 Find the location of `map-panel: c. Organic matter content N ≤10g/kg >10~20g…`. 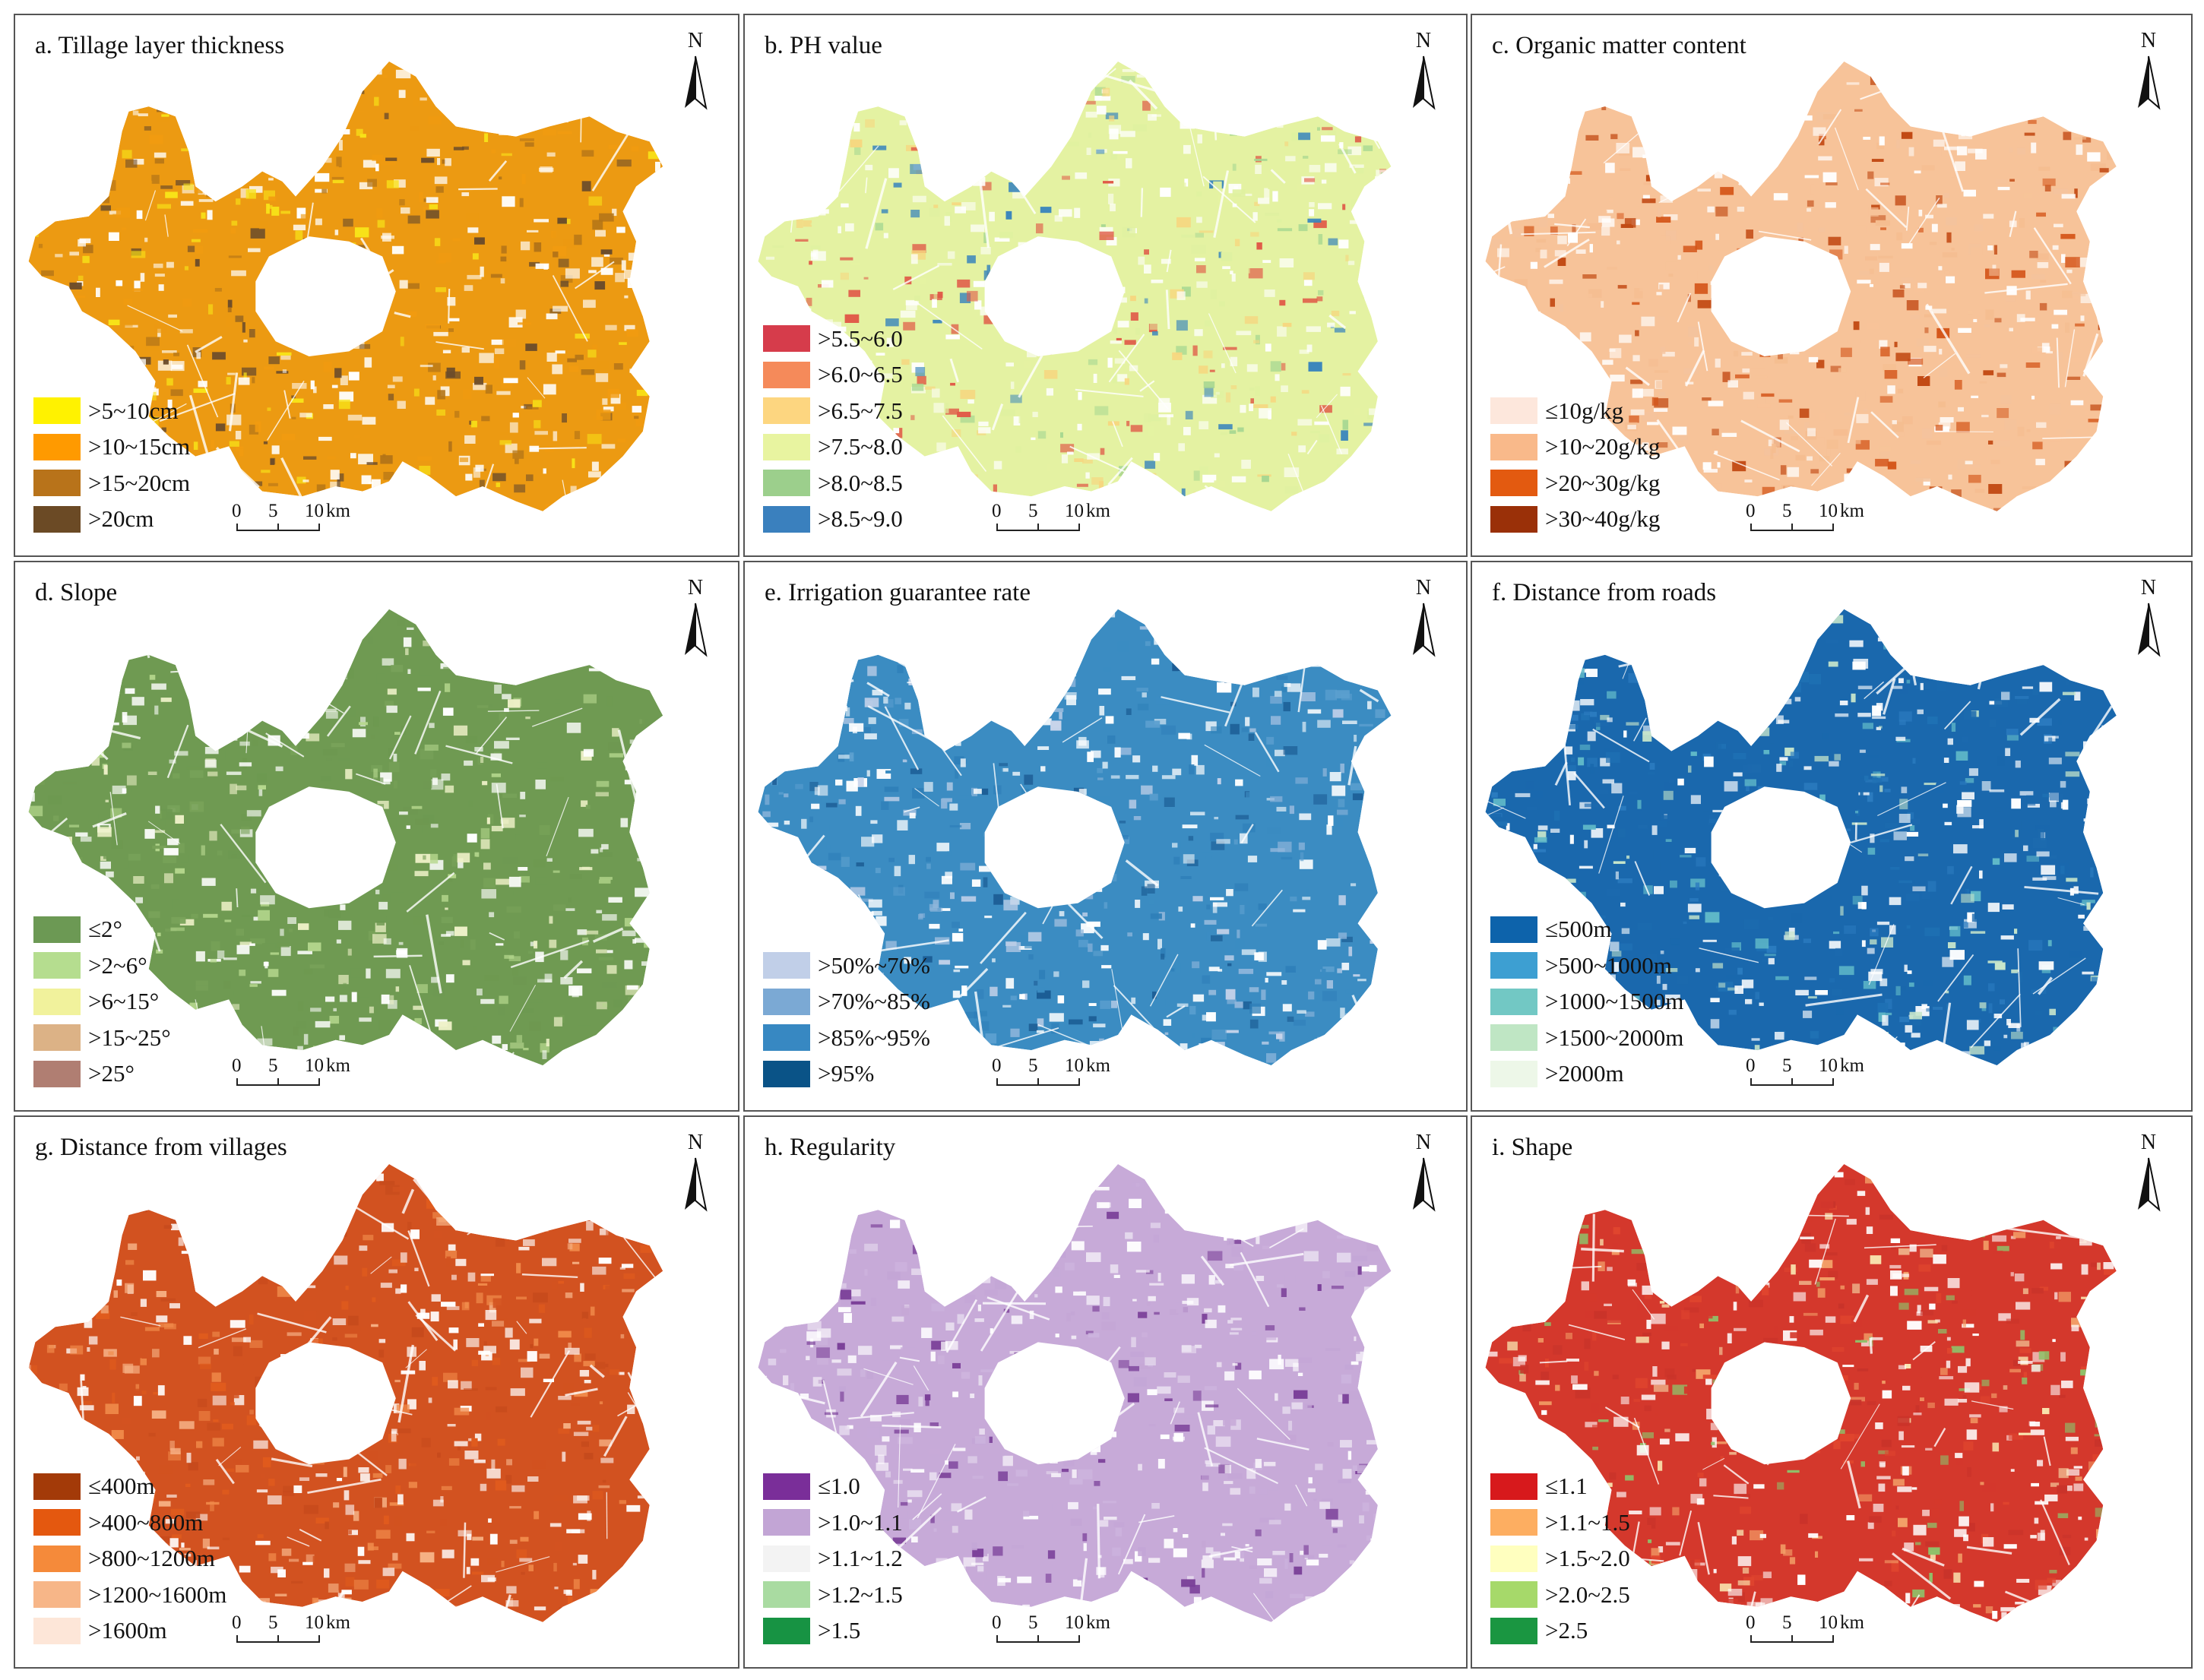

map-panel: c. Organic matter content N ≤10g/kg >10~20g… is located at coordinates (1832, 285).